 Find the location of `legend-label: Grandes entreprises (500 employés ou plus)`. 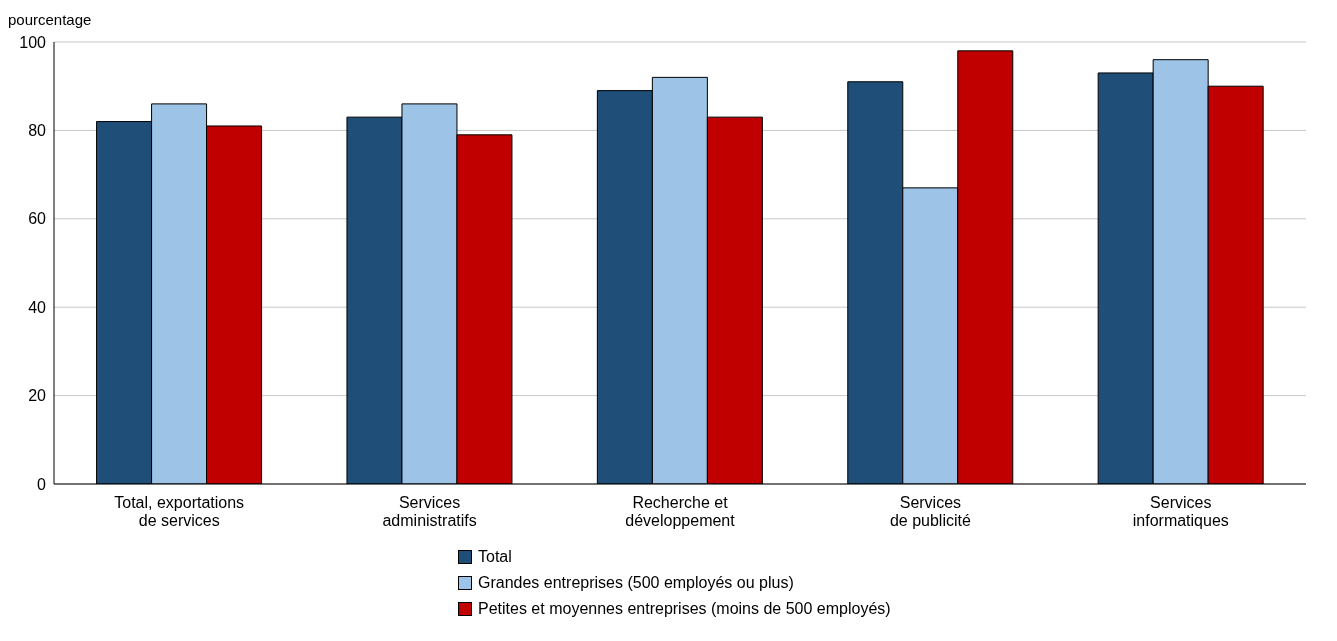

legend-label: Grandes entreprises (500 employés ou plus) is located at coordinates (636, 583).